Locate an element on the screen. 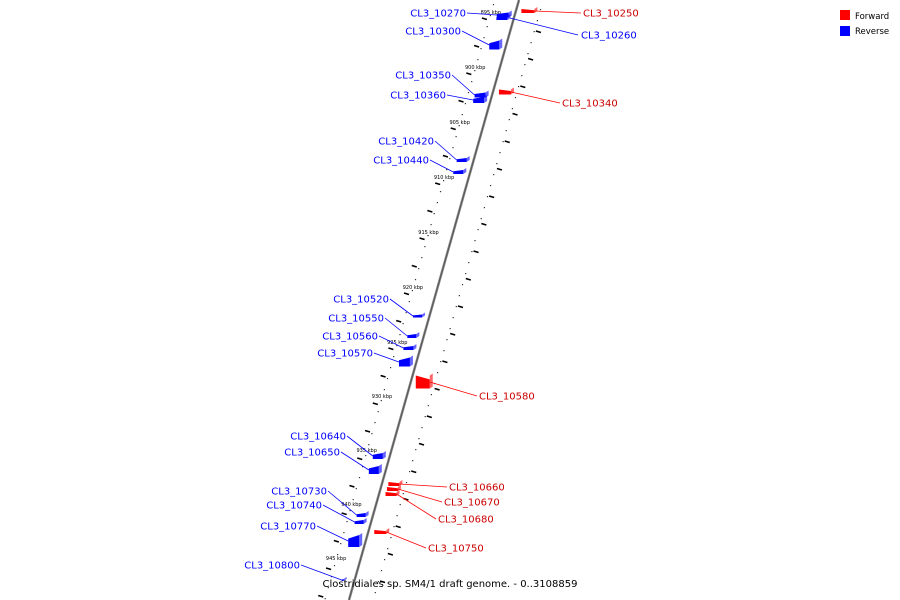  gene-label: CL3_10420 is located at coordinates (406, 142).